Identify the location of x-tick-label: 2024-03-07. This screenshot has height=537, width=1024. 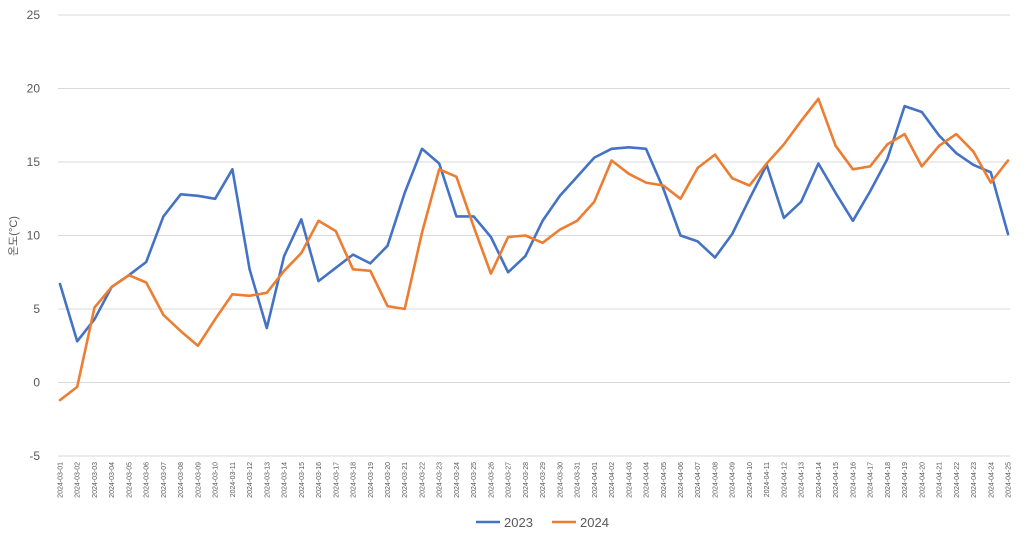
(164, 480).